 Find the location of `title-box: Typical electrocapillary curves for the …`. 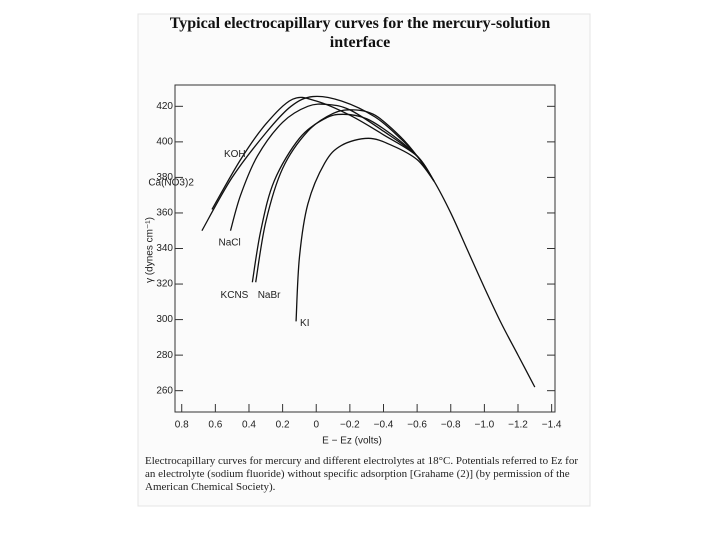

title-box: Typical electrocapillary curves for the … is located at coordinates (360, 33).